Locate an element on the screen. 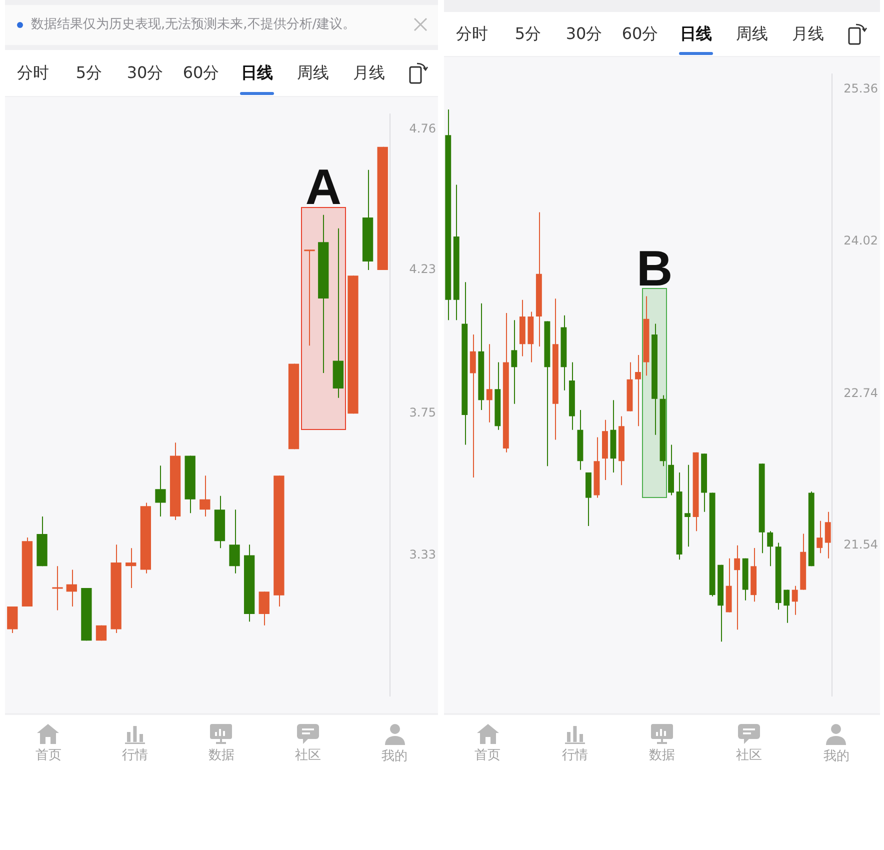 This screenshot has height=850, width=884. y-tick-label: 25.36 is located at coordinates (861, 89).